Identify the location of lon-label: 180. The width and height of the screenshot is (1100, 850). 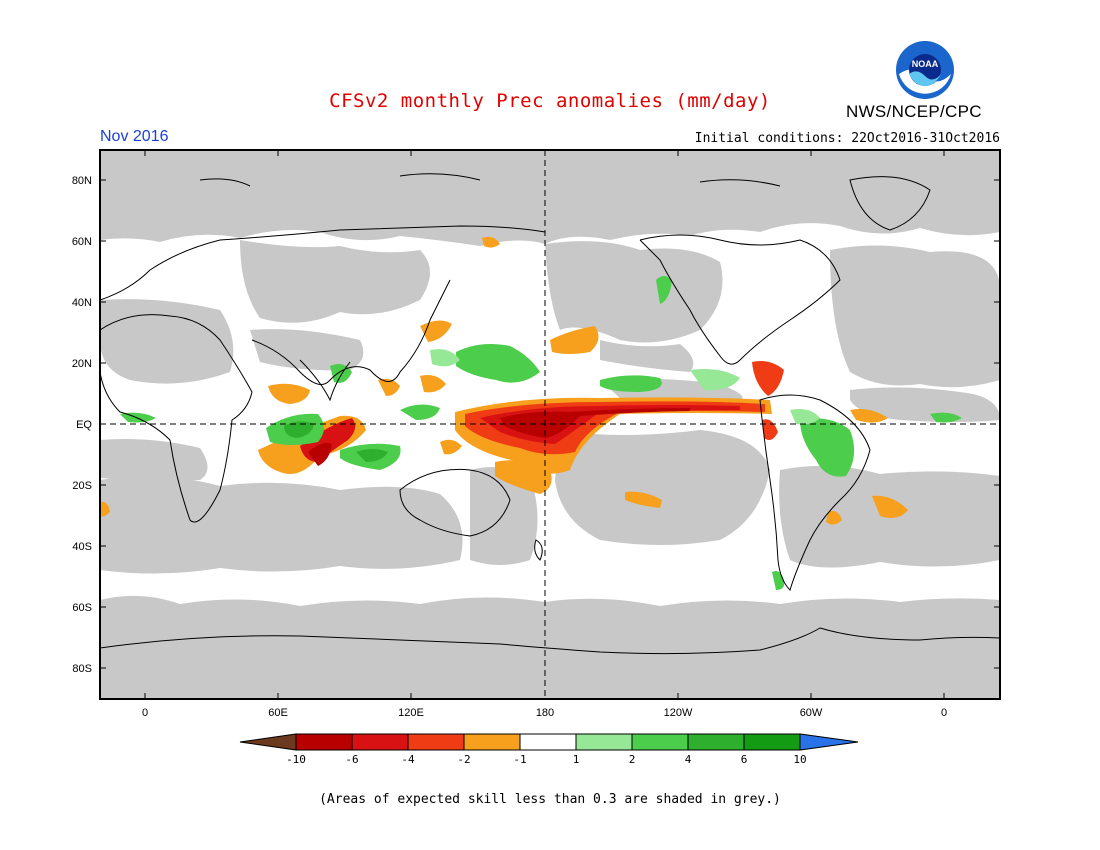
(545, 713).